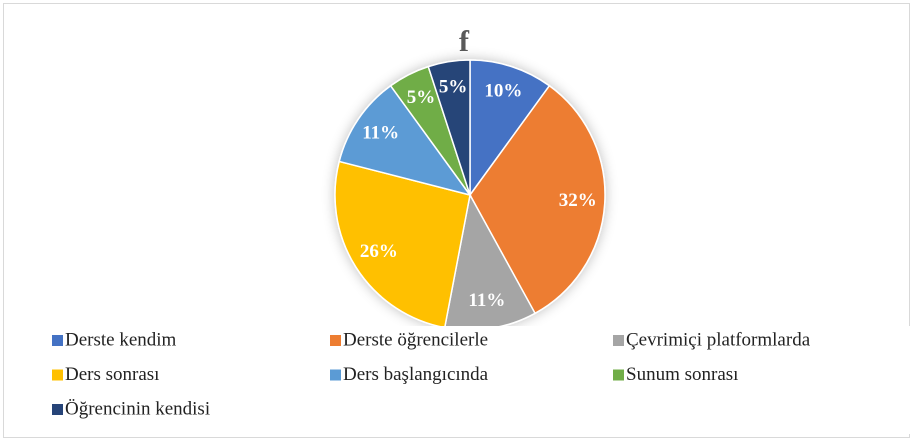 The height and width of the screenshot is (443, 914). I want to click on legend-label: Ders sonrası, so click(112, 374).